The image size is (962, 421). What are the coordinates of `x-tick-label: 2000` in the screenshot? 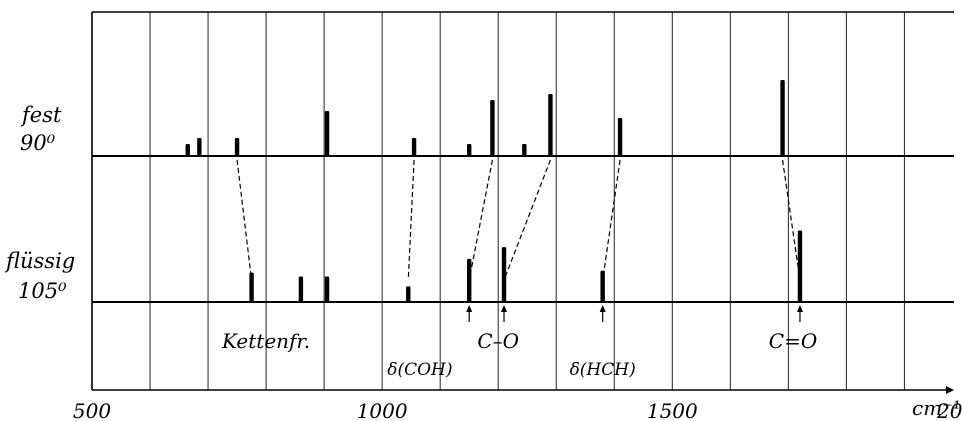 It's located at (949, 410).